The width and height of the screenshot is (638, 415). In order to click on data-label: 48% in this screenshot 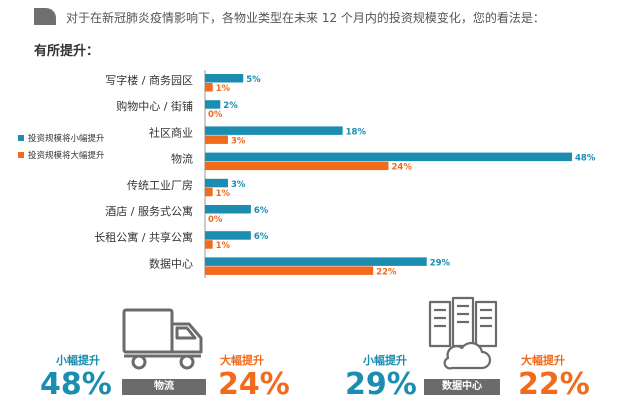, I will do `click(585, 159)`.